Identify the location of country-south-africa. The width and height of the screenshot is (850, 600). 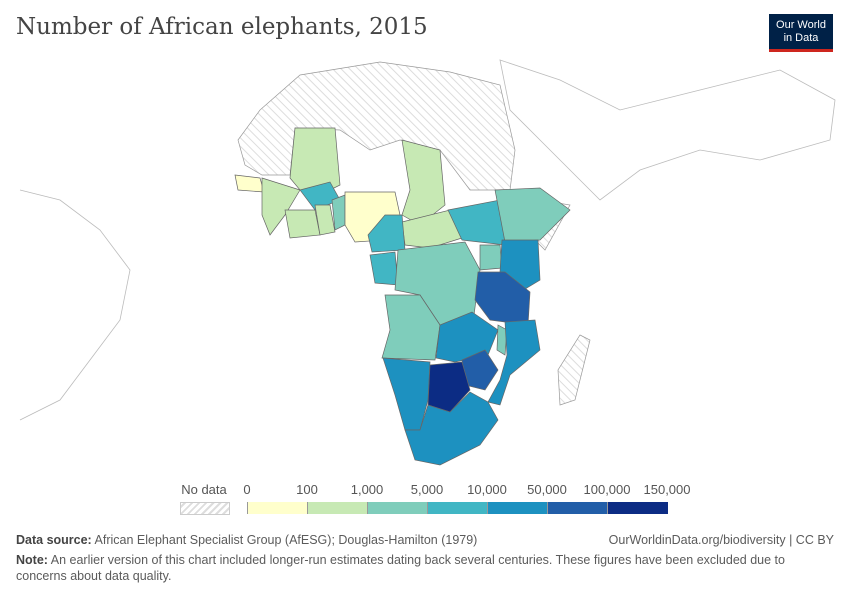
(451, 428).